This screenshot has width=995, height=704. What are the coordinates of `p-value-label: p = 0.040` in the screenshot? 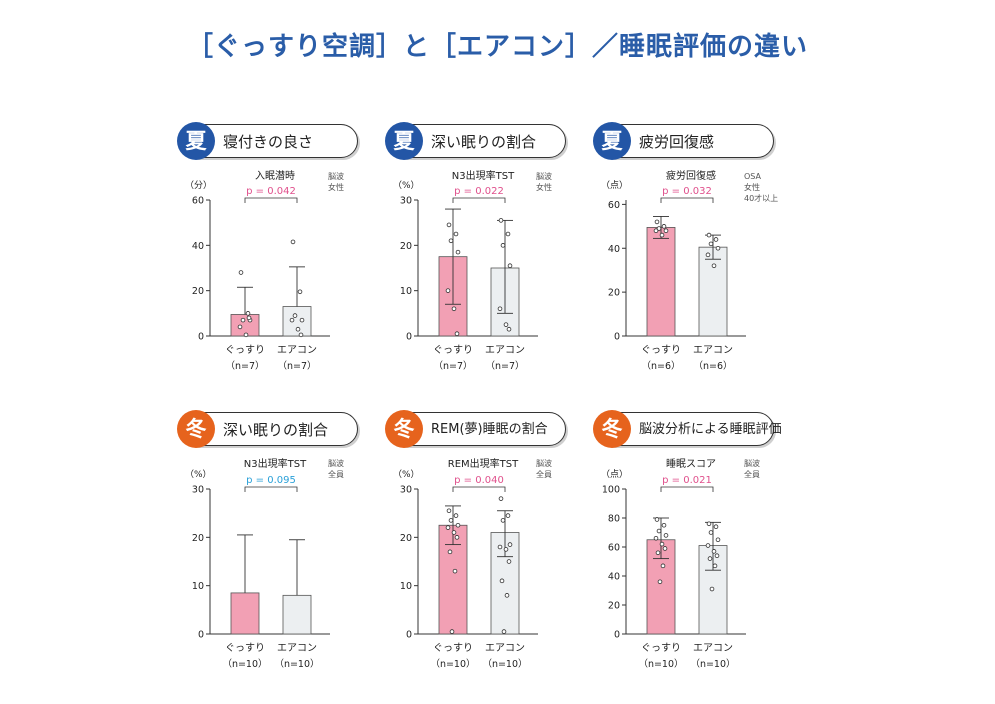 It's located at (479, 480).